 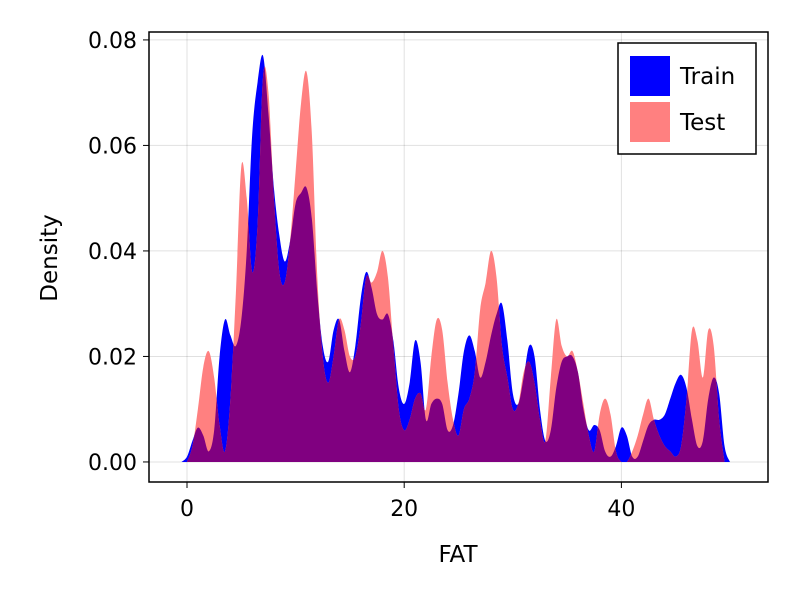 I want to click on x-tick-label: 20, so click(x=404, y=509).